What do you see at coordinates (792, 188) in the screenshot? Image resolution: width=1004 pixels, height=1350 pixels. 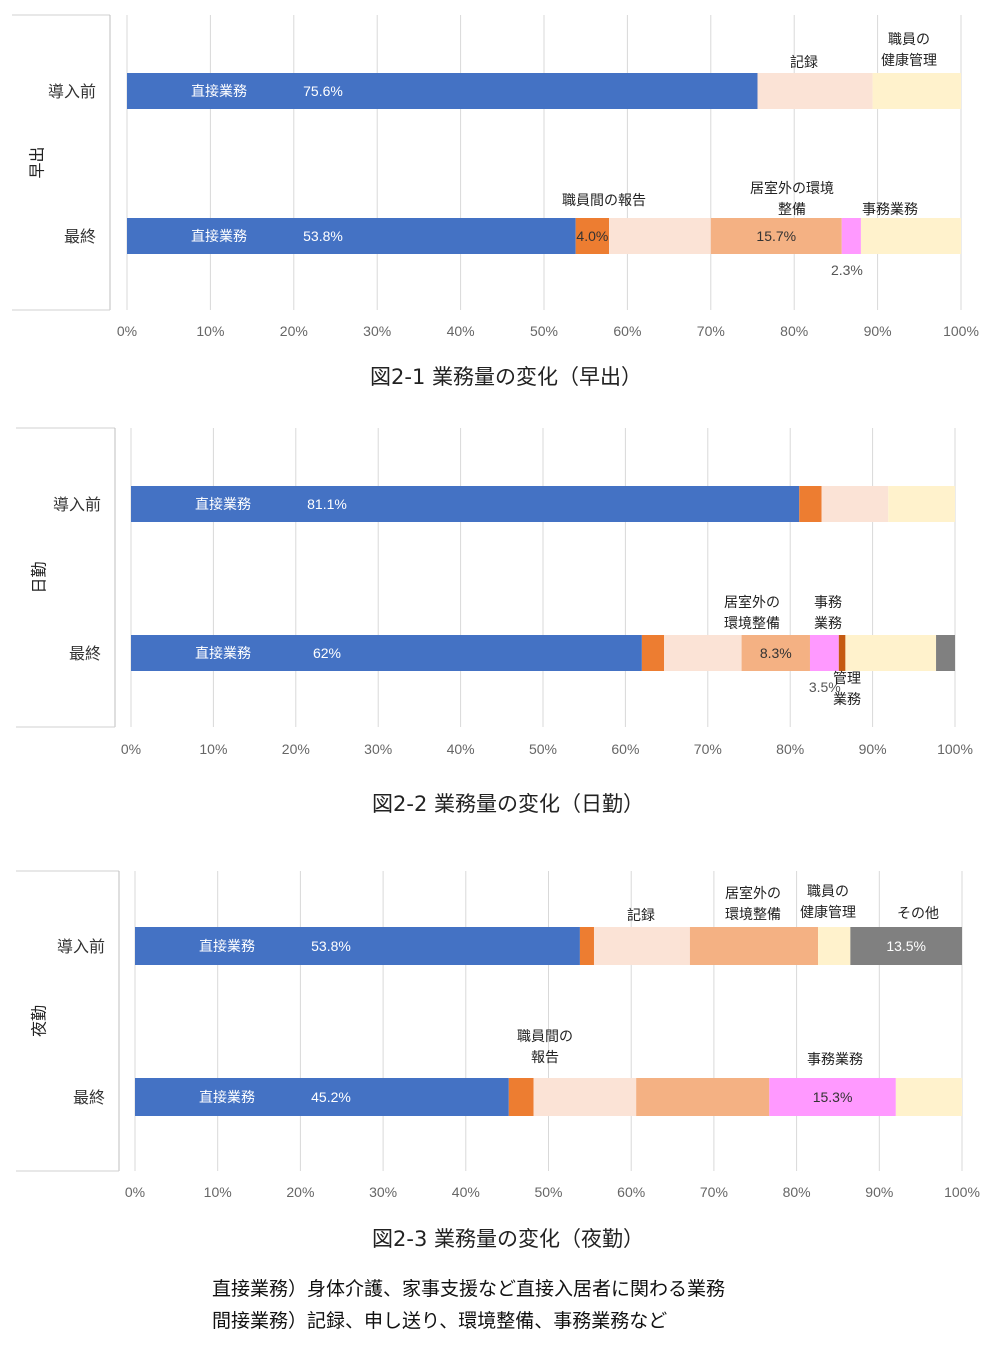 I see `segment-annotation: 居室外の環境` at bounding box center [792, 188].